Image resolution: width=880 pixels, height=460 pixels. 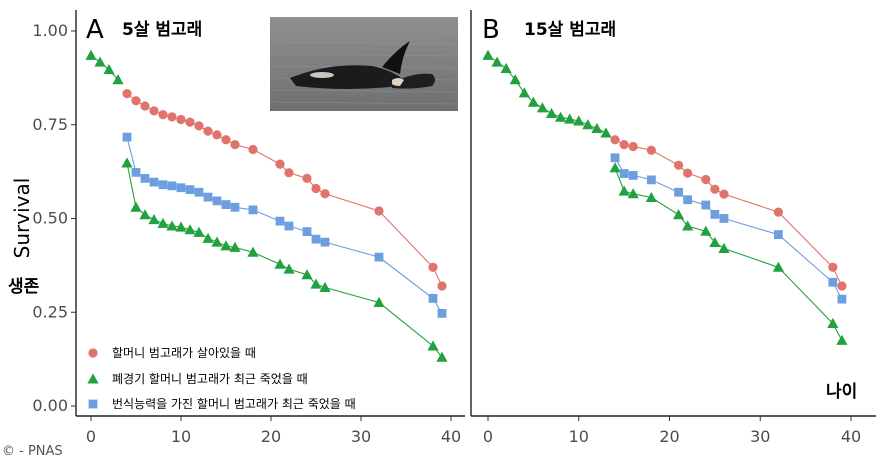 What do you see at coordinates (364, 64) in the screenshot?
I see `orca-photo` at bounding box center [364, 64].